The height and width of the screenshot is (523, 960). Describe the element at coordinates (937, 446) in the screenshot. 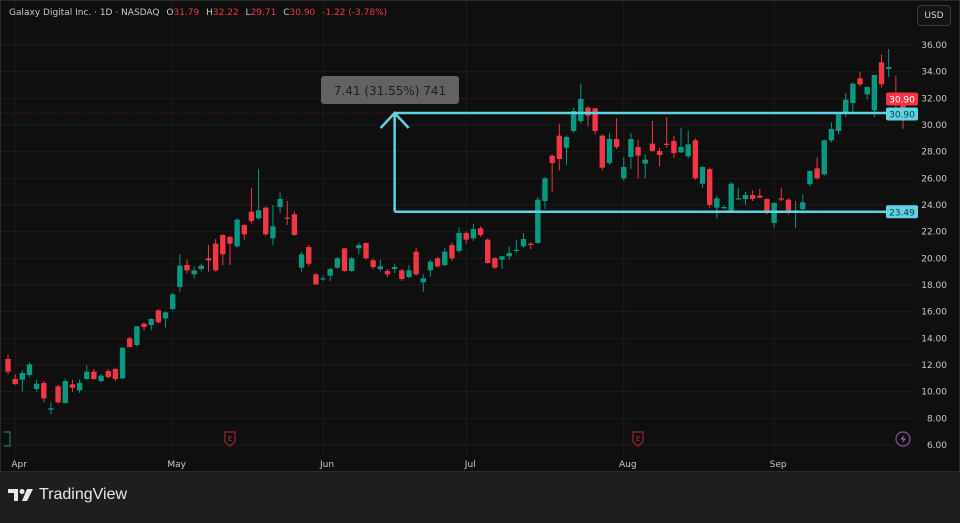

I see `y-tick-label: 6.00` at that location.